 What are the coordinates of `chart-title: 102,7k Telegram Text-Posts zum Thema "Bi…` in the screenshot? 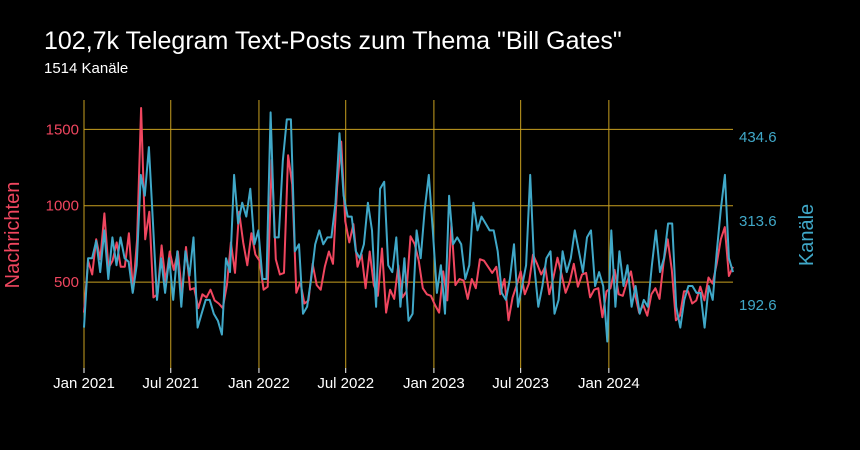 It's located at (333, 41).